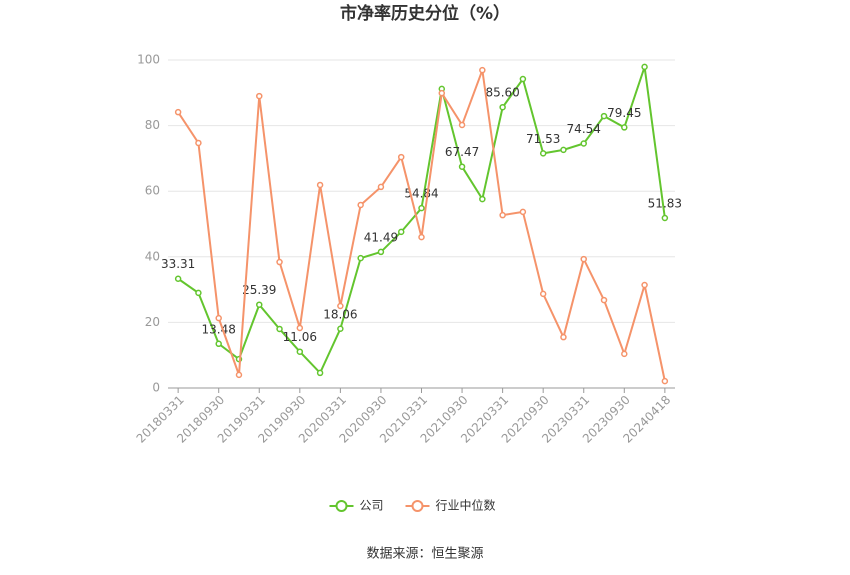 The width and height of the screenshot is (850, 575). Describe the element at coordinates (665, 203) in the screenshot. I see `data-label: 51.83` at that location.